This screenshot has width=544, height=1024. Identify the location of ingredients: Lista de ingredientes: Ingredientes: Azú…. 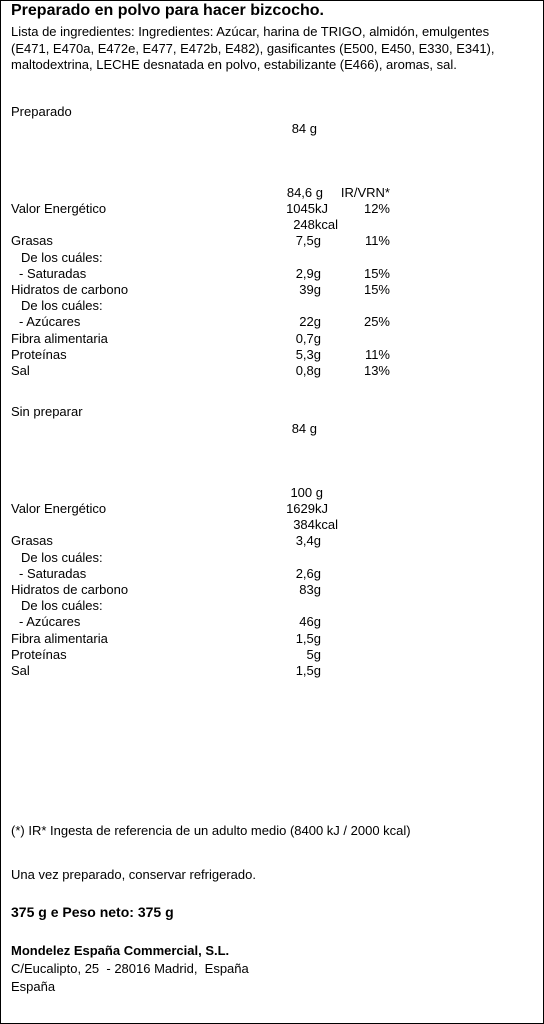
(253, 48).